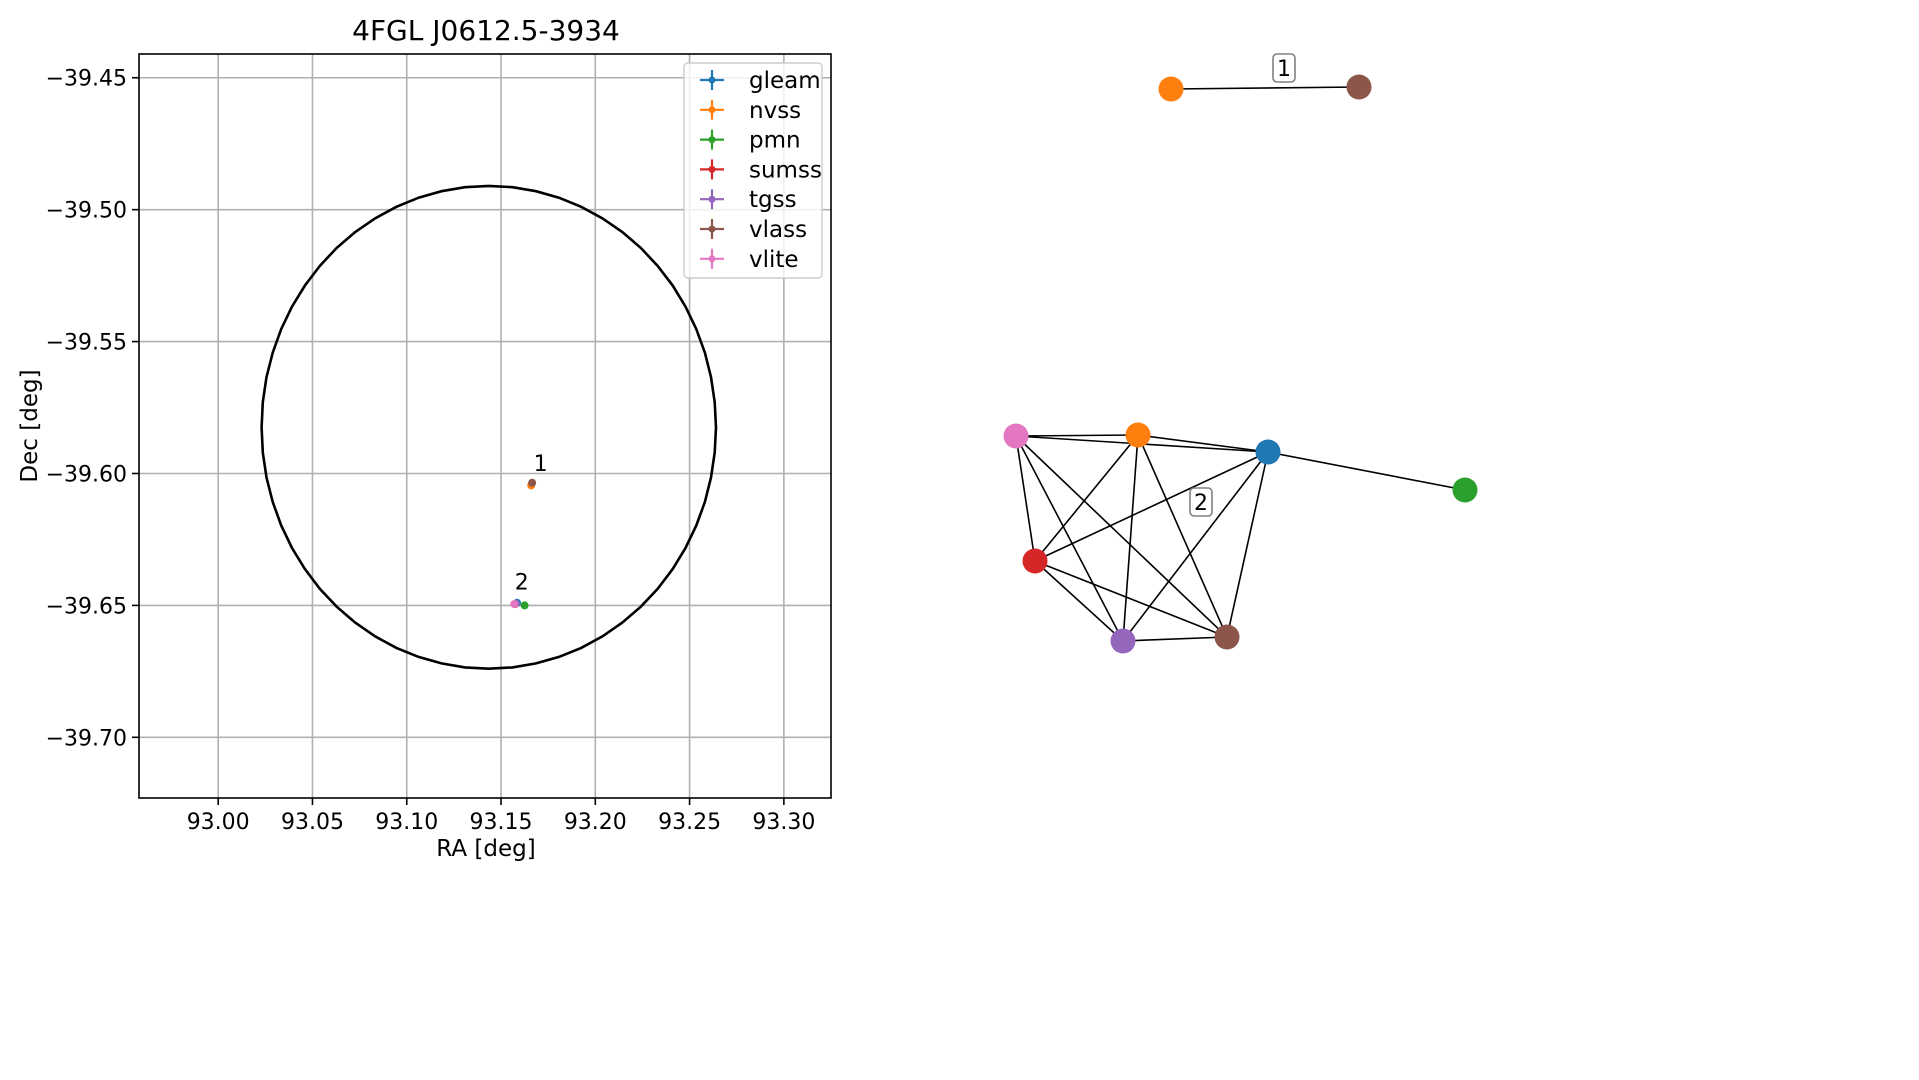  What do you see at coordinates (86, 79) in the screenshot?
I see `y-tick-label: −39.45` at bounding box center [86, 79].